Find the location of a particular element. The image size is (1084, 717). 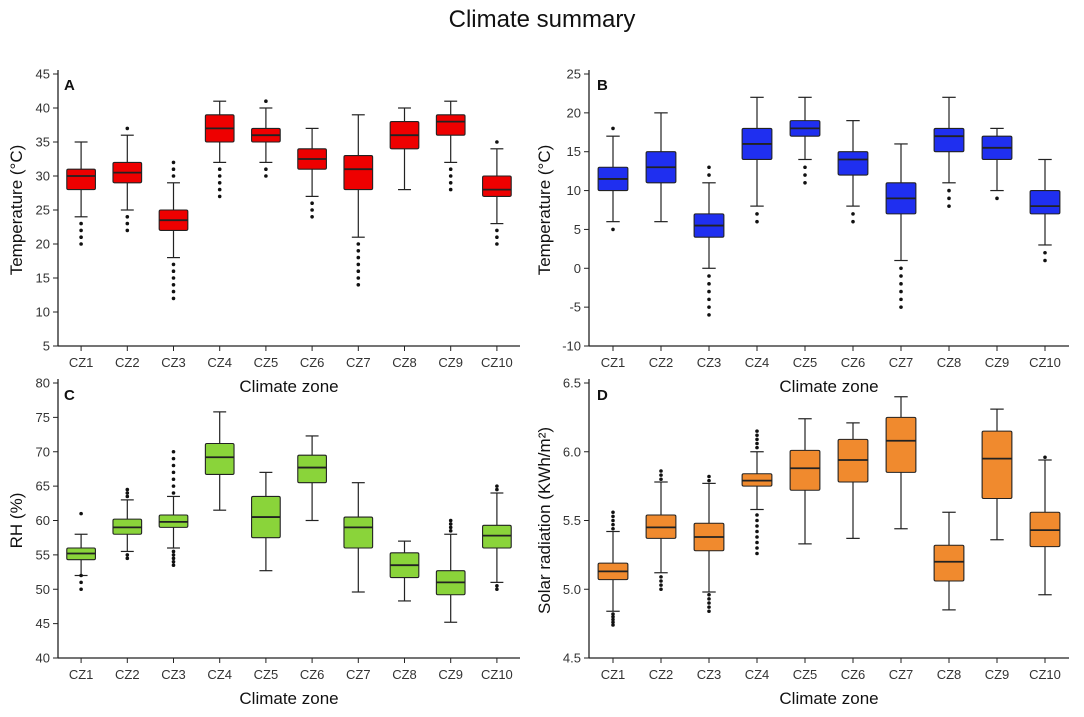

y-tick-label: -5 is located at coordinates (575, 307).